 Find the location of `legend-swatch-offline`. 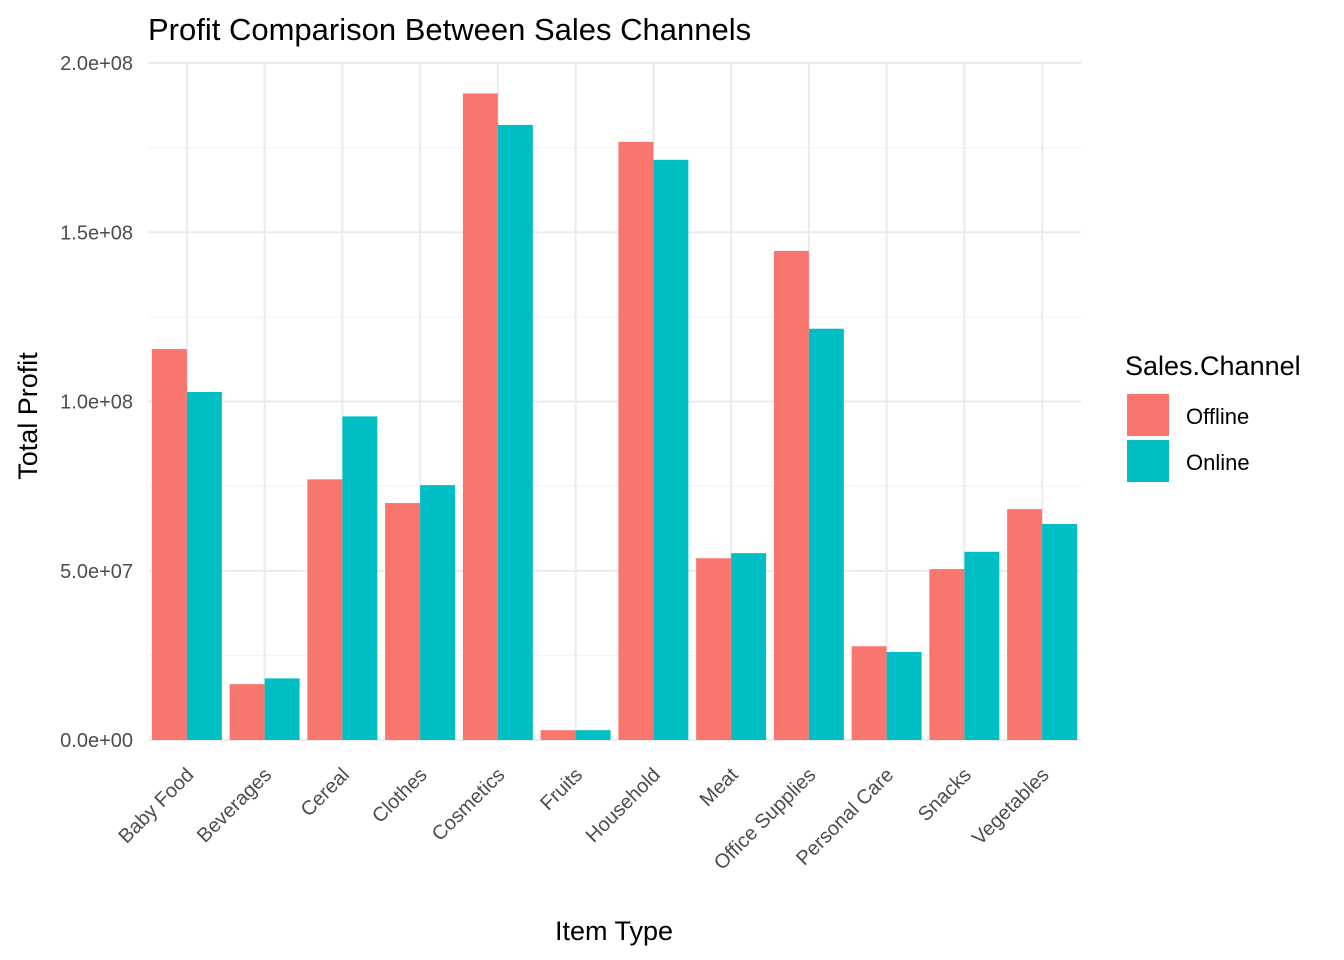

legend-swatch-offline is located at coordinates (1148, 415).